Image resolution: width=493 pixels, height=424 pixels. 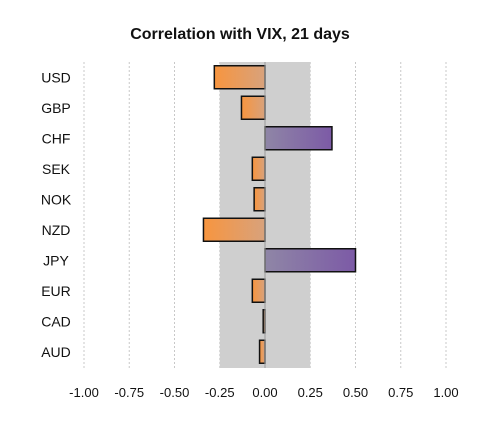 I want to click on bar-usd, so click(x=239, y=77).